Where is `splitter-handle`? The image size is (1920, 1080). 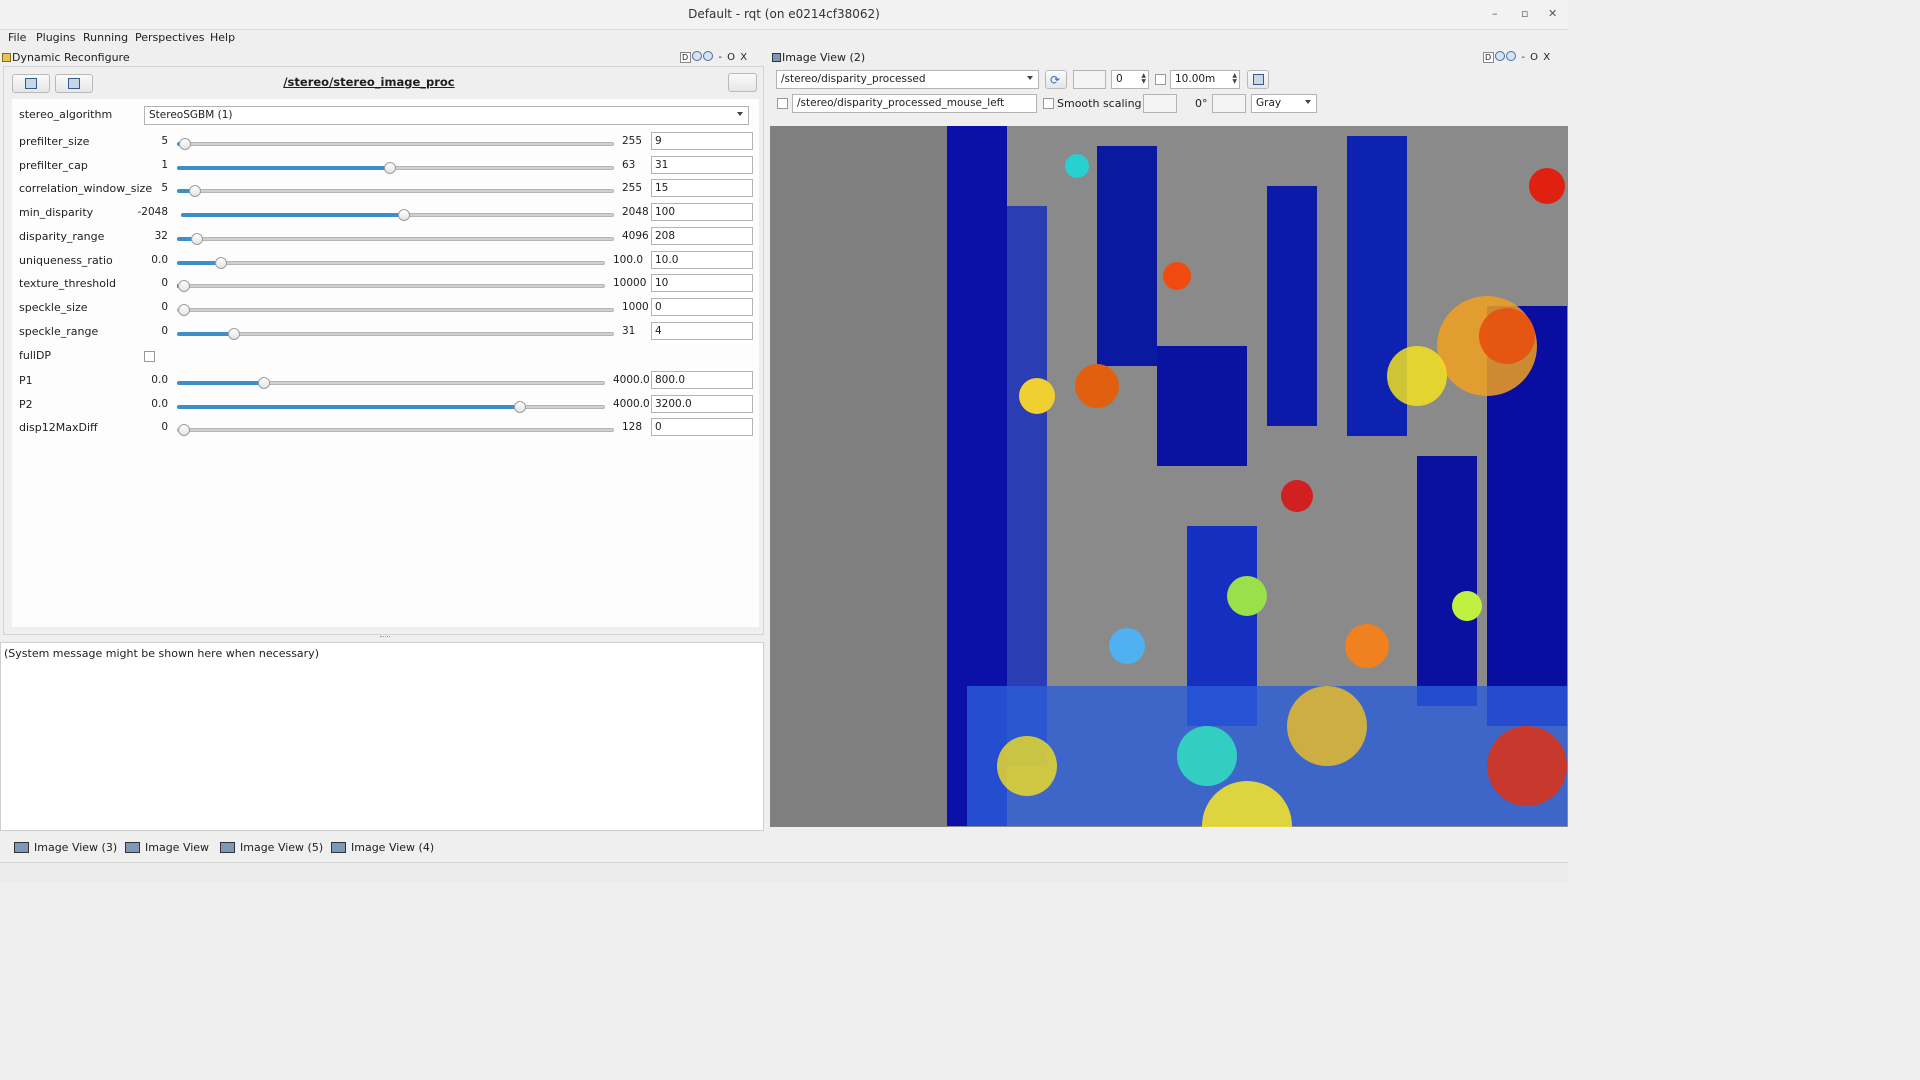 splitter-handle is located at coordinates (385, 637).